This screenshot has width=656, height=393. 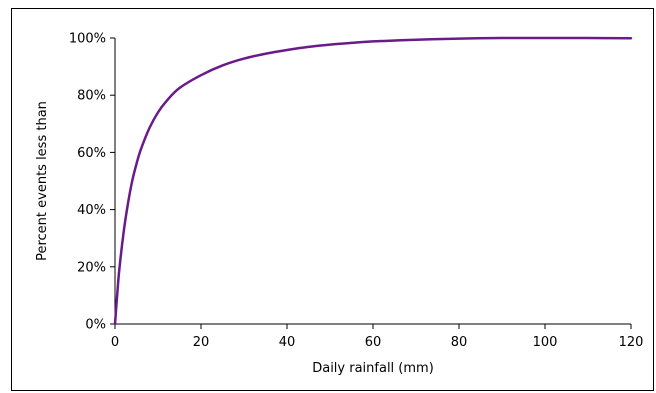 I want to click on y-tick-label: 80%, so click(x=91, y=96).